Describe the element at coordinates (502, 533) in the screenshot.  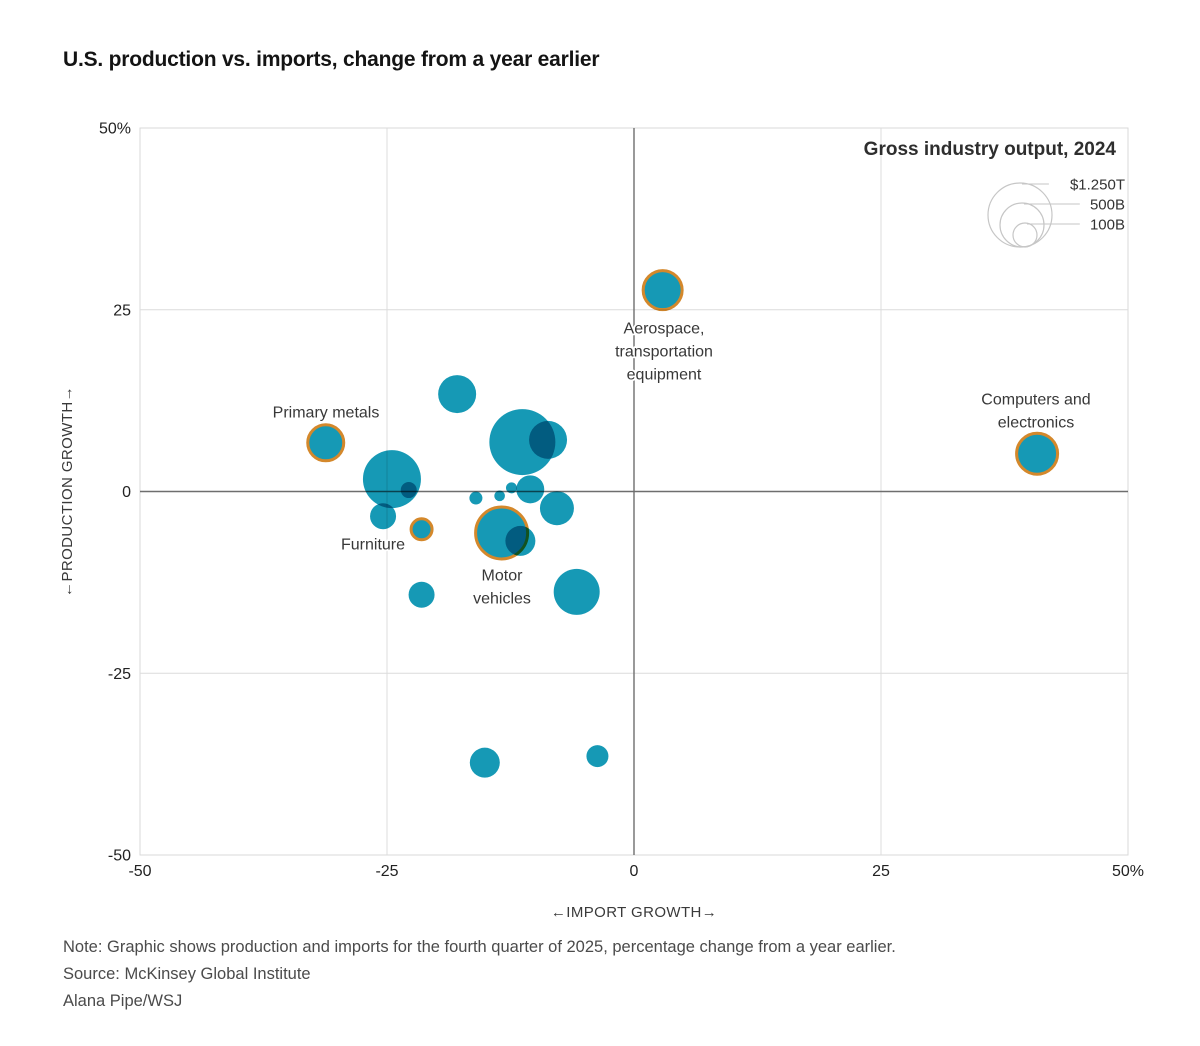
I see `bubble-motor-vehicles` at that location.